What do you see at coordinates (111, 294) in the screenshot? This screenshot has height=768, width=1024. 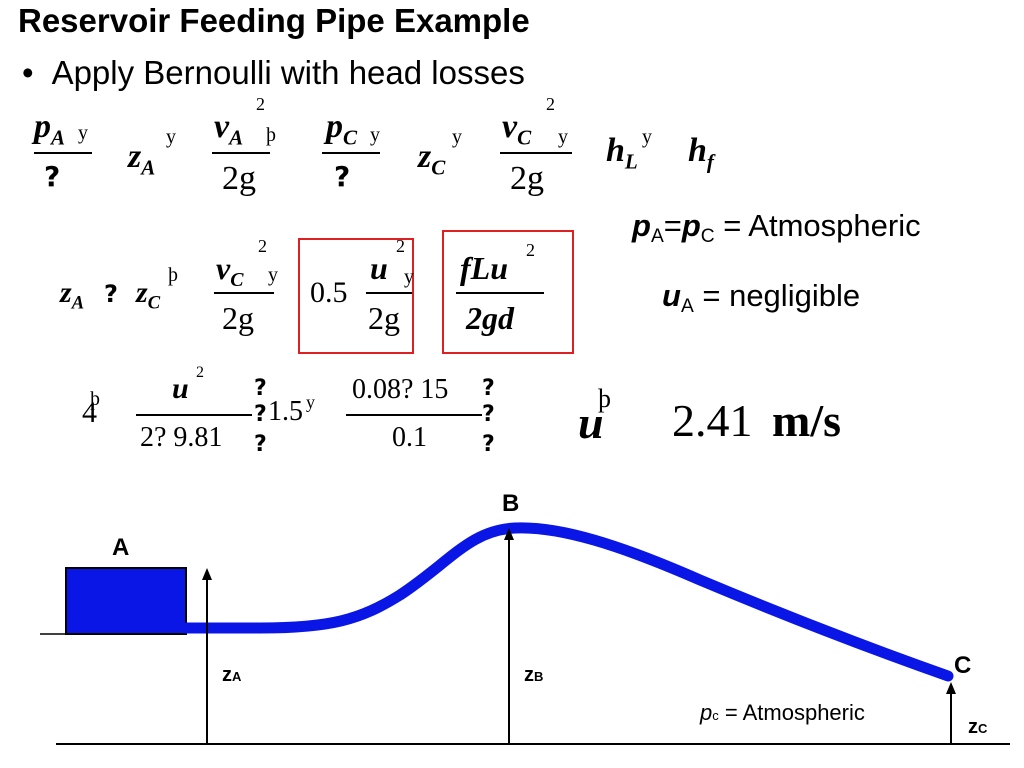 I see `eq2-op: ?` at bounding box center [111, 294].